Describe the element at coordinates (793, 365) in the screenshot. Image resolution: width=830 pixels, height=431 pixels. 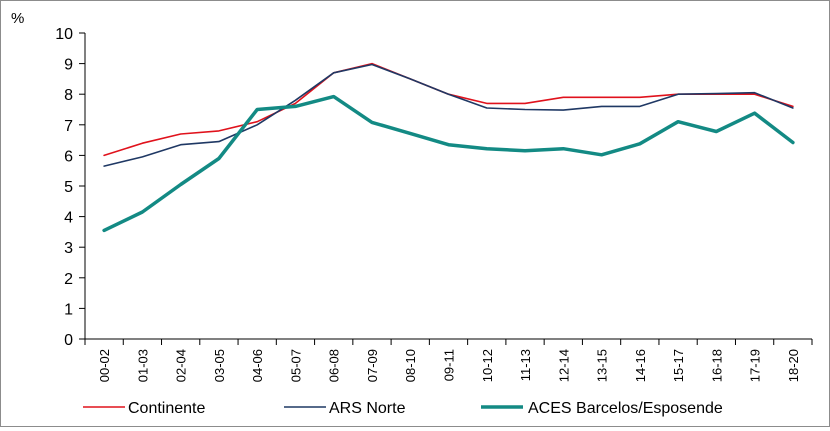
I see `x-tick-label: 18-20` at that location.